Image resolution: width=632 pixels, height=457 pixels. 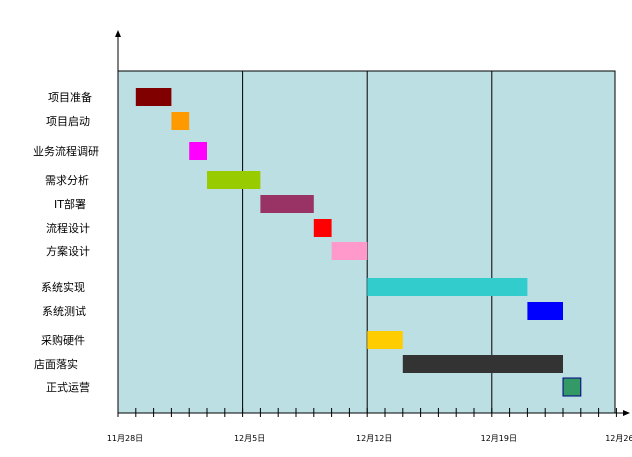 What do you see at coordinates (67, 180) in the screenshot?
I see `task-label: 需求分析` at bounding box center [67, 180].